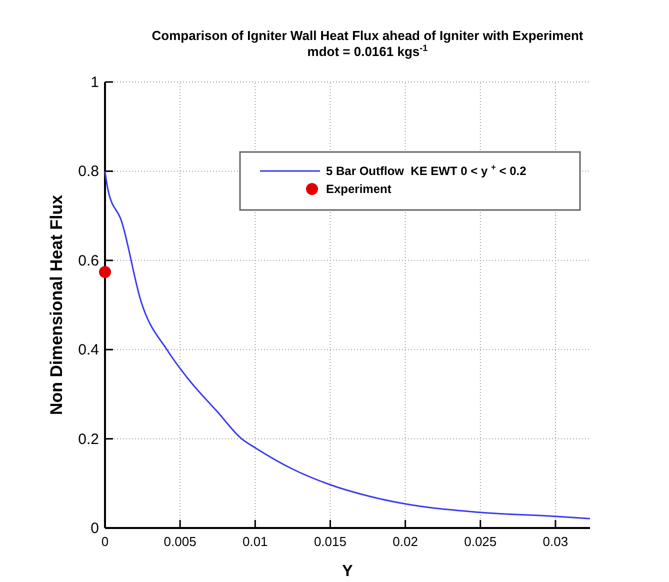 The height and width of the screenshot is (582, 669). Describe the element at coordinates (480, 541) in the screenshot. I see `x-tick-label: 0.025` at that location.